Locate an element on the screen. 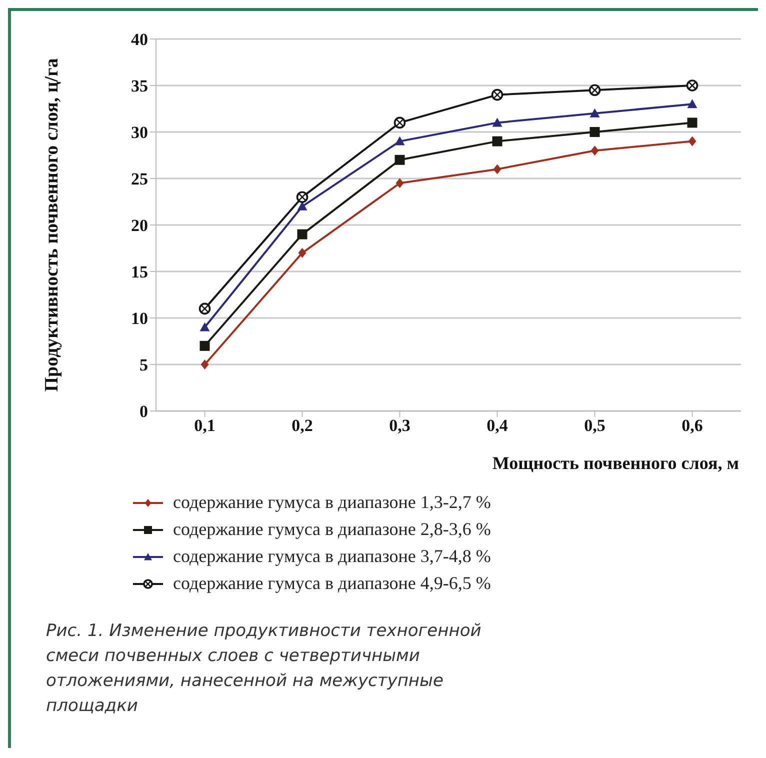  x-tick-label: 0,2 is located at coordinates (302, 426).